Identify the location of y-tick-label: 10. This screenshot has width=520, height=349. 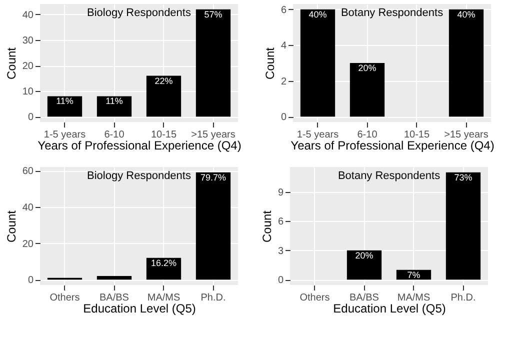
(28, 92).